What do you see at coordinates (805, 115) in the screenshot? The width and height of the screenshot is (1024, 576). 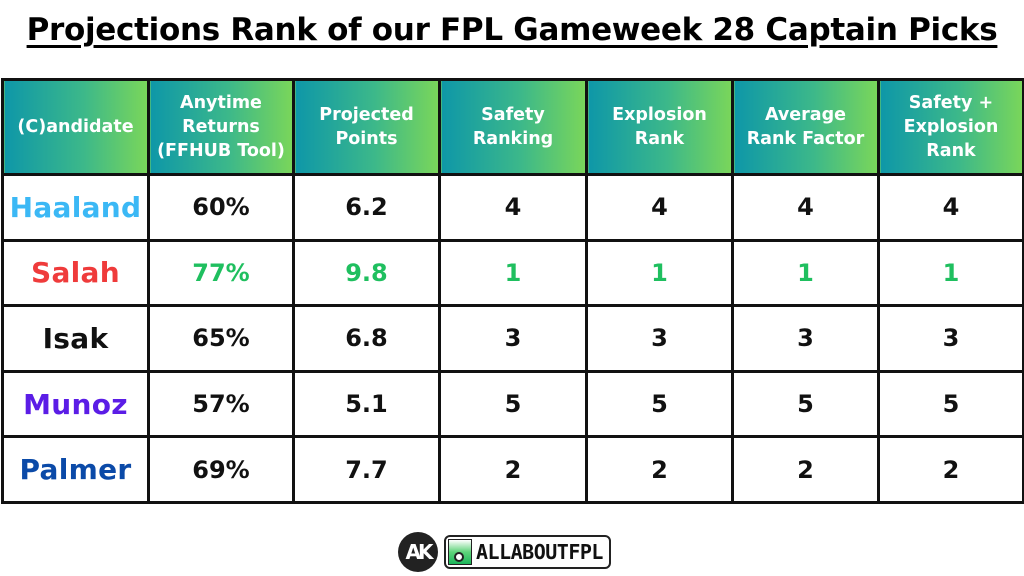 I see `header-line: Average` at bounding box center [805, 115].